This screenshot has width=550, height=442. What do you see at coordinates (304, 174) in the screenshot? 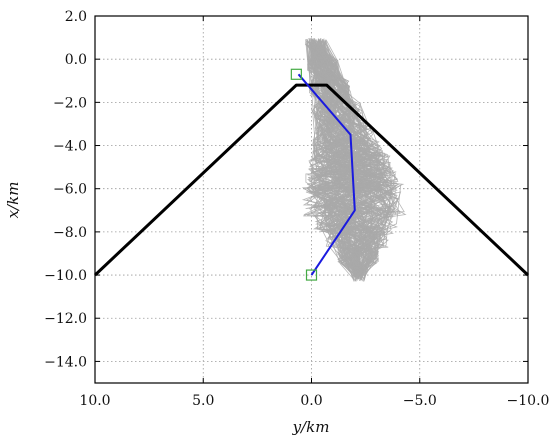
I see `markers` at bounding box center [304, 174].